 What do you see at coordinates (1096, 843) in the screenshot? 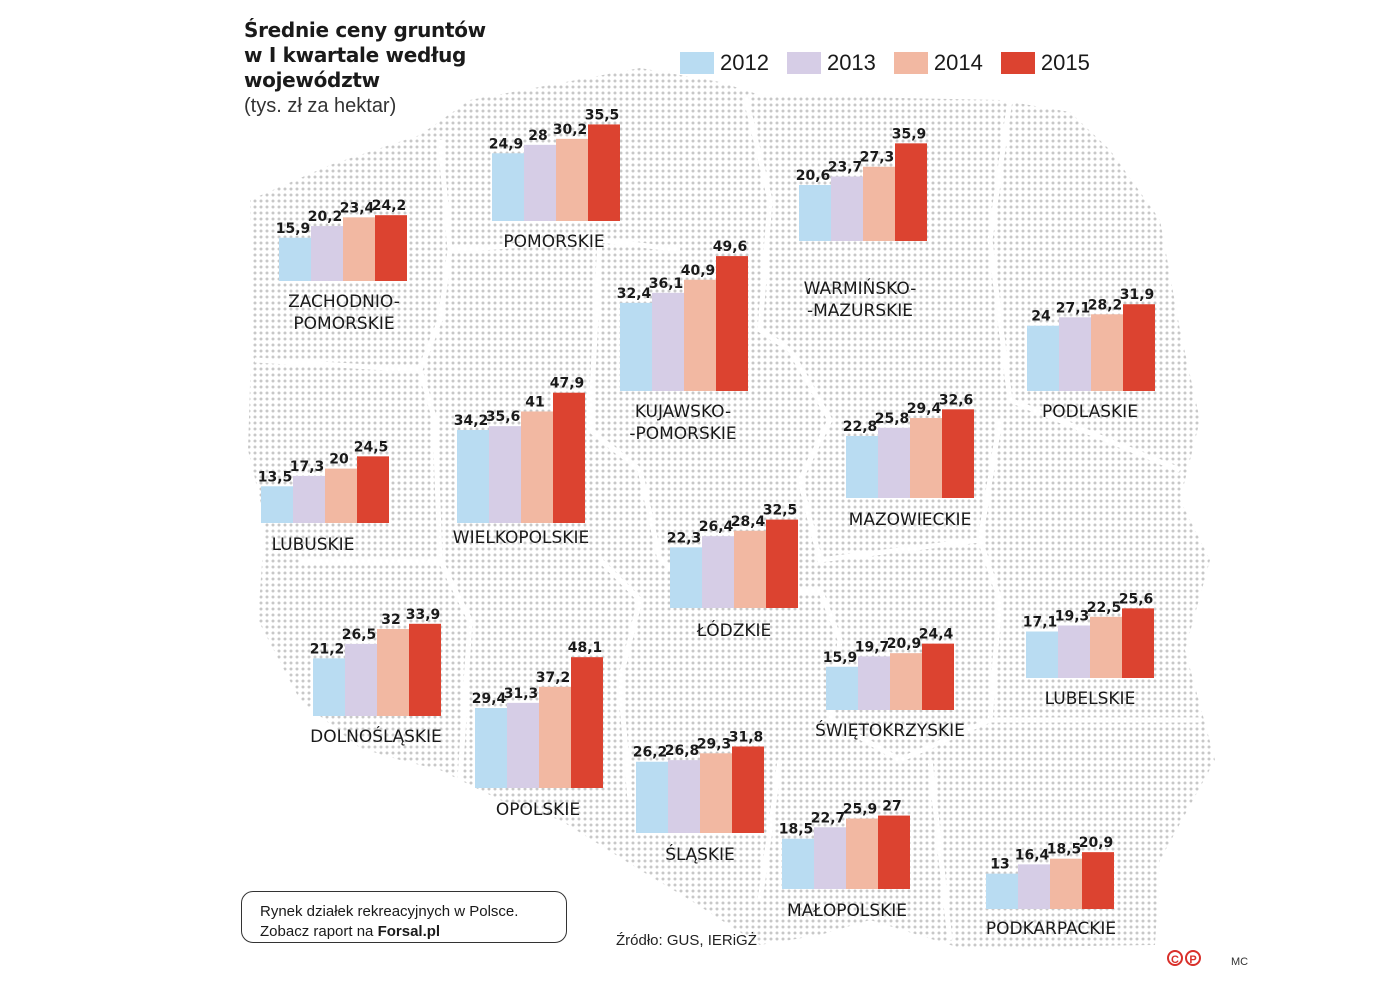
I see `region-15-value-2015: 20,9` at bounding box center [1096, 843].